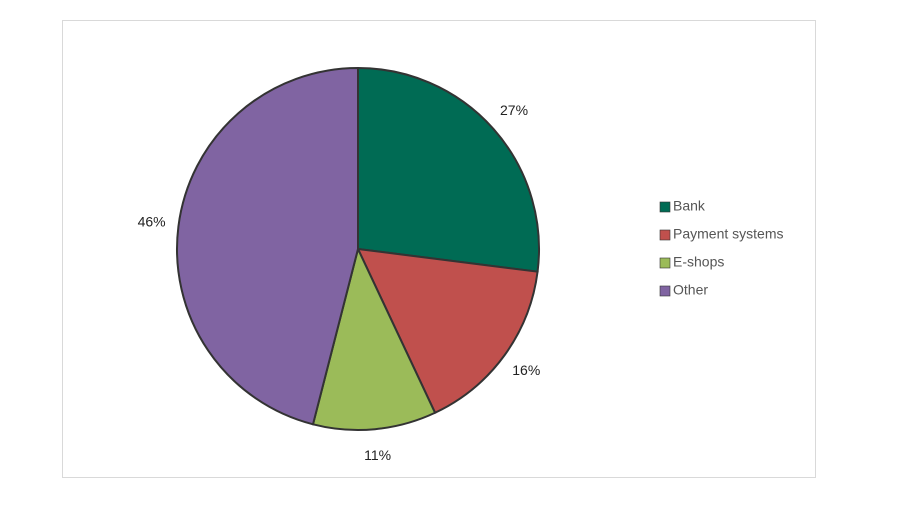 The height and width of the screenshot is (512, 900). I want to click on data-label: 16%, so click(526, 370).